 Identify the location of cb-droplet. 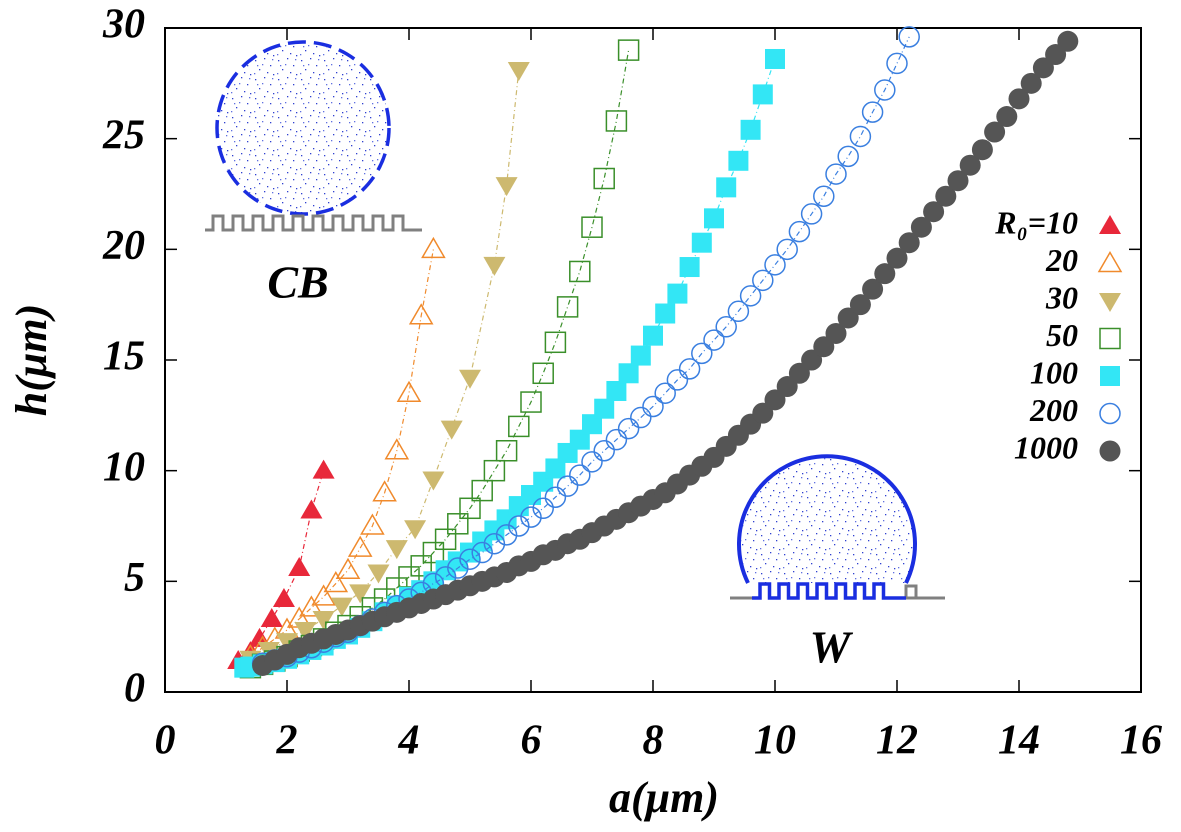
(303, 128).